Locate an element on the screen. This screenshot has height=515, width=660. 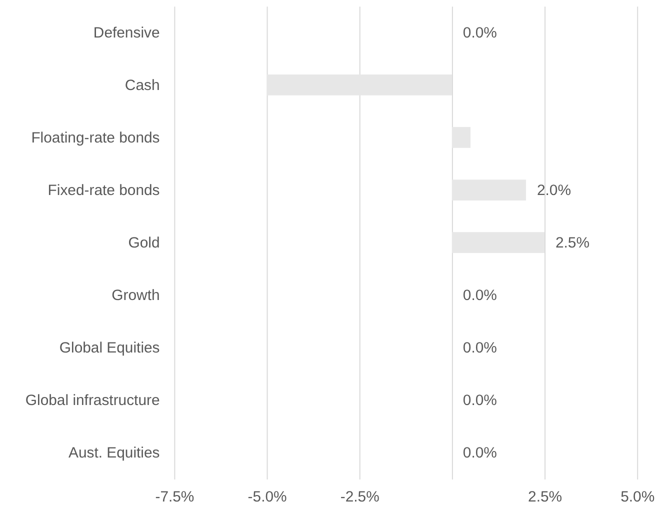
y-tick-label: Fixed-rate bonds is located at coordinates (104, 190).